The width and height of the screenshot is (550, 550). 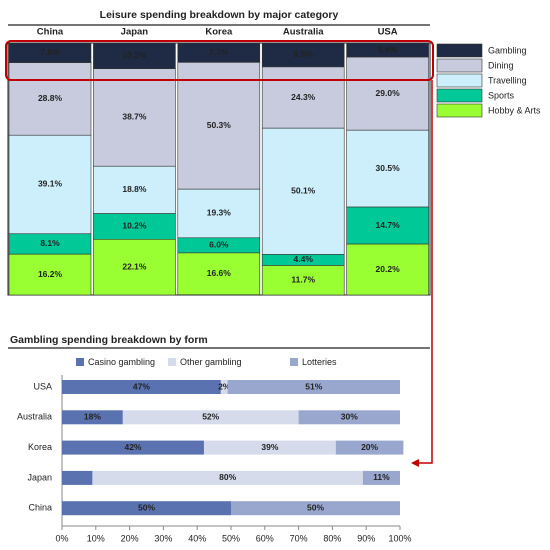 What do you see at coordinates (507, 50) in the screenshot?
I see `legend-label: Gambling` at bounding box center [507, 50].